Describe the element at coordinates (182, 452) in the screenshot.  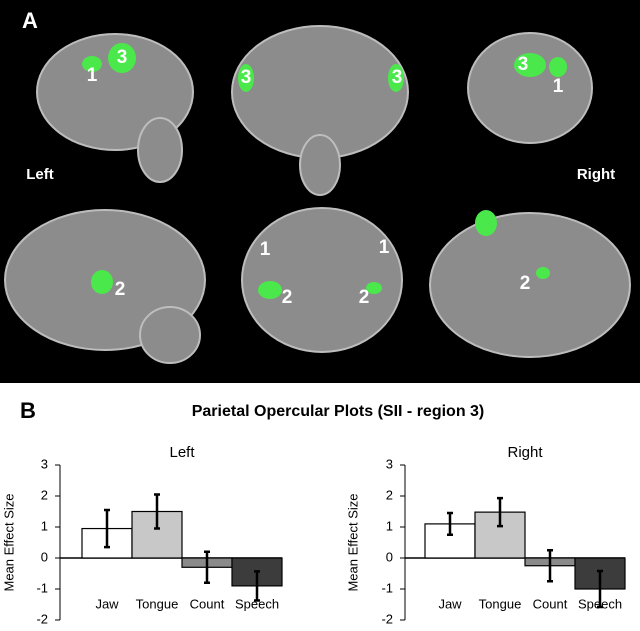
I see `chart-title: Left` at that location.